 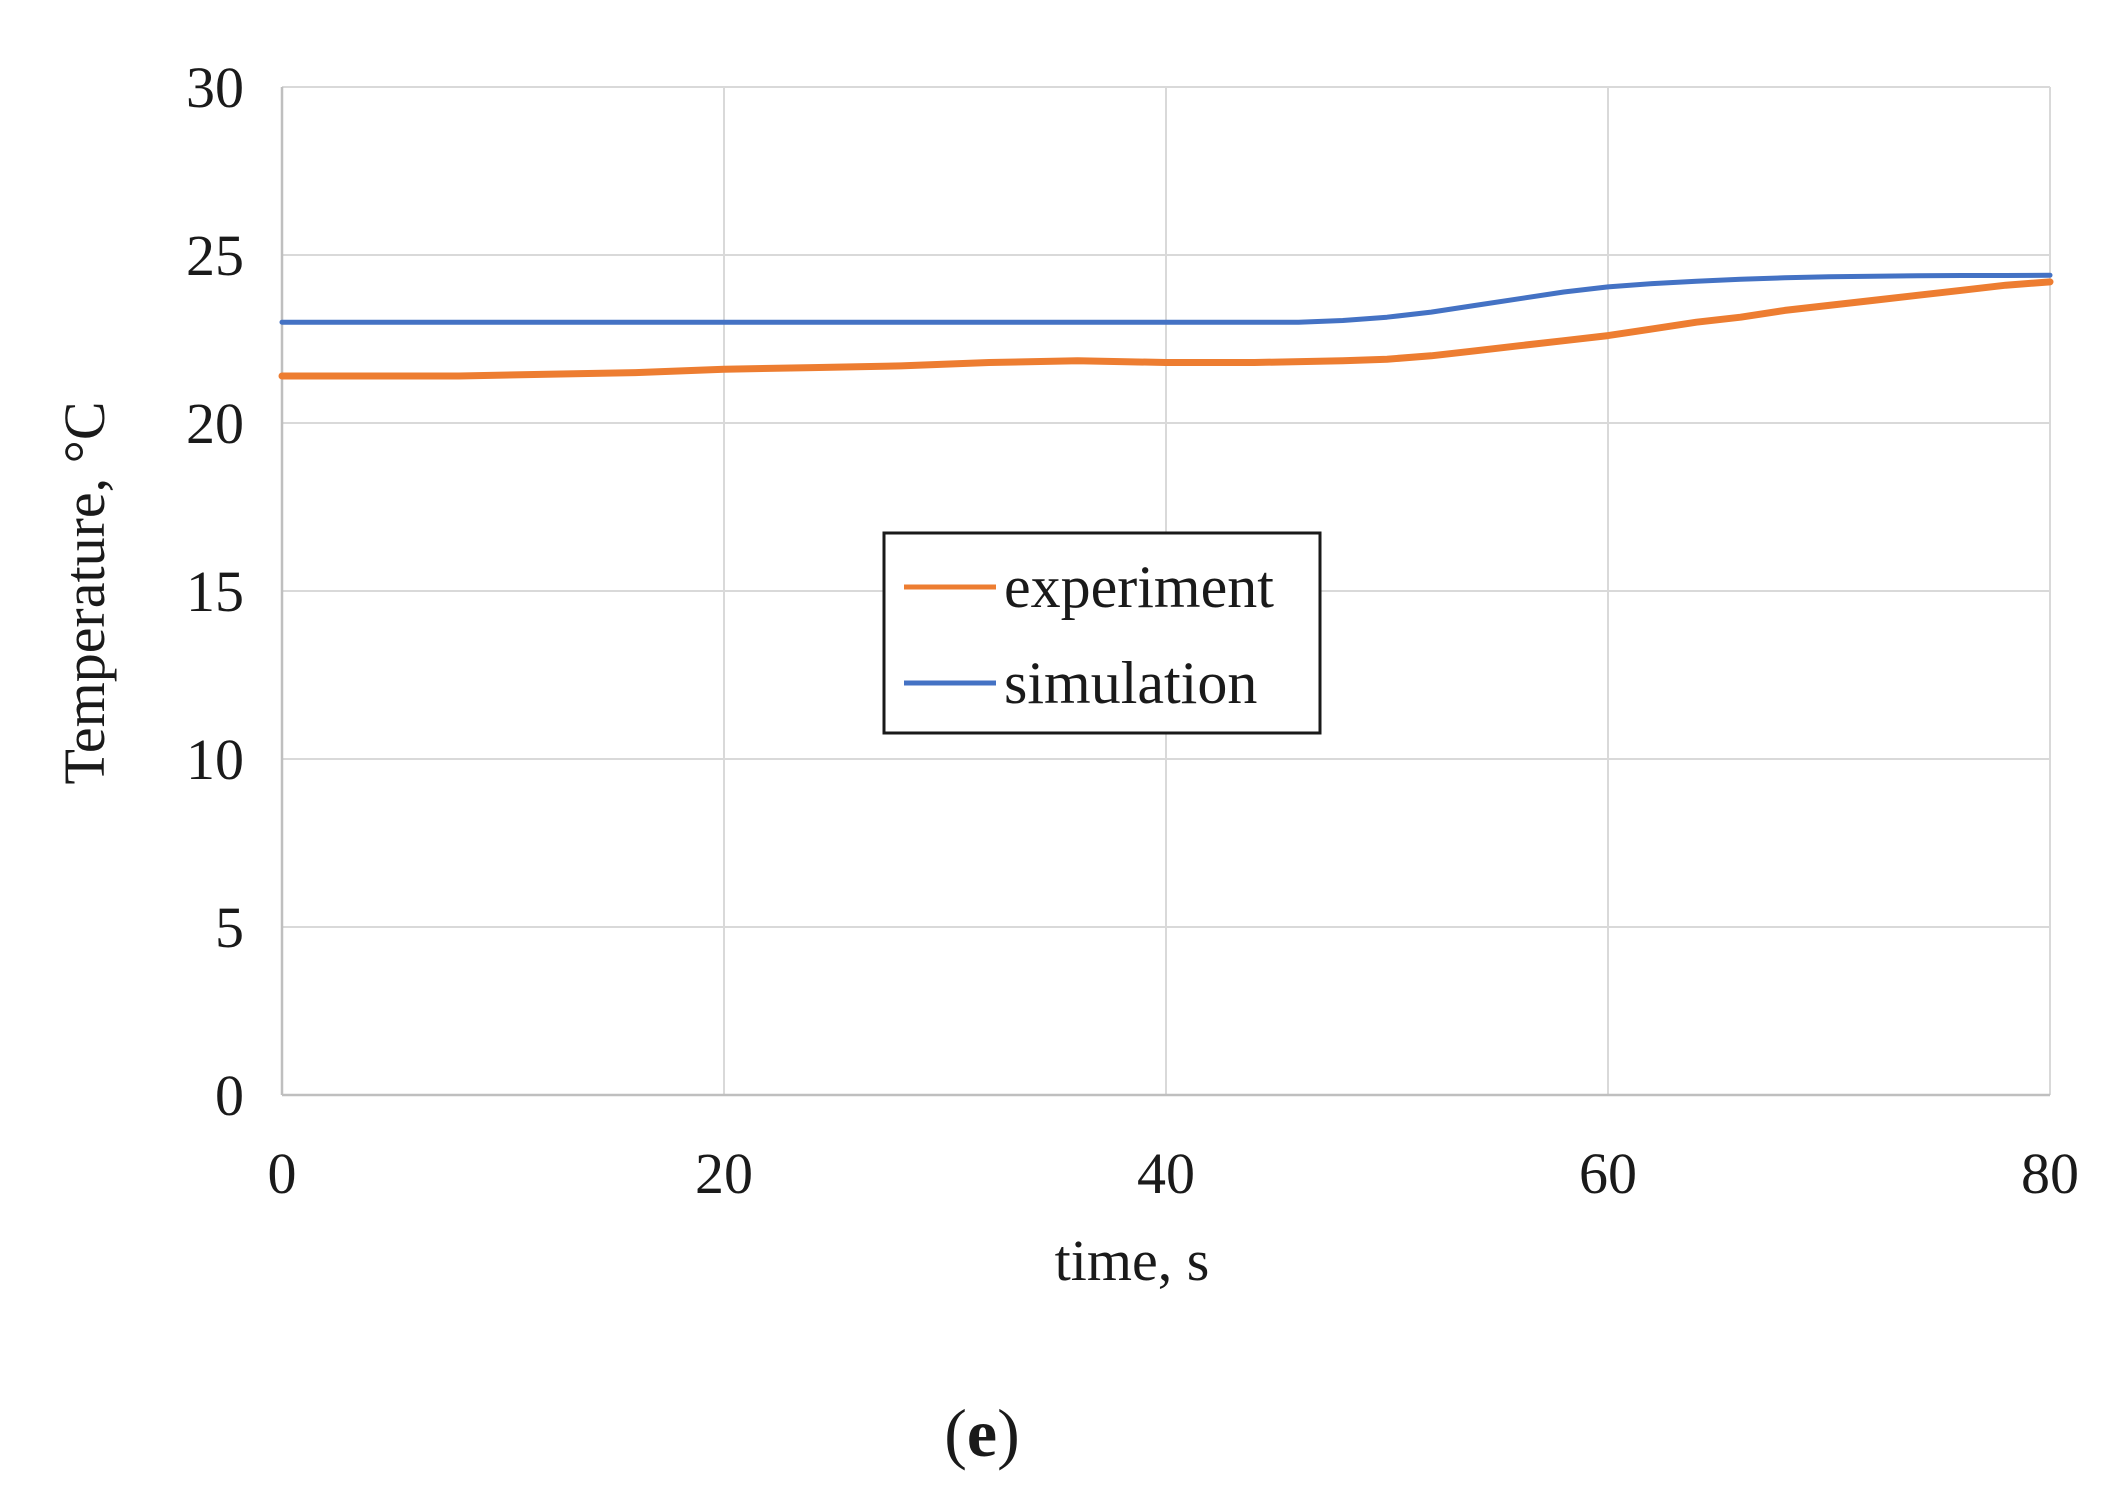 What do you see at coordinates (1130, 683) in the screenshot?
I see `legend-label-simulation: simulation` at bounding box center [1130, 683].